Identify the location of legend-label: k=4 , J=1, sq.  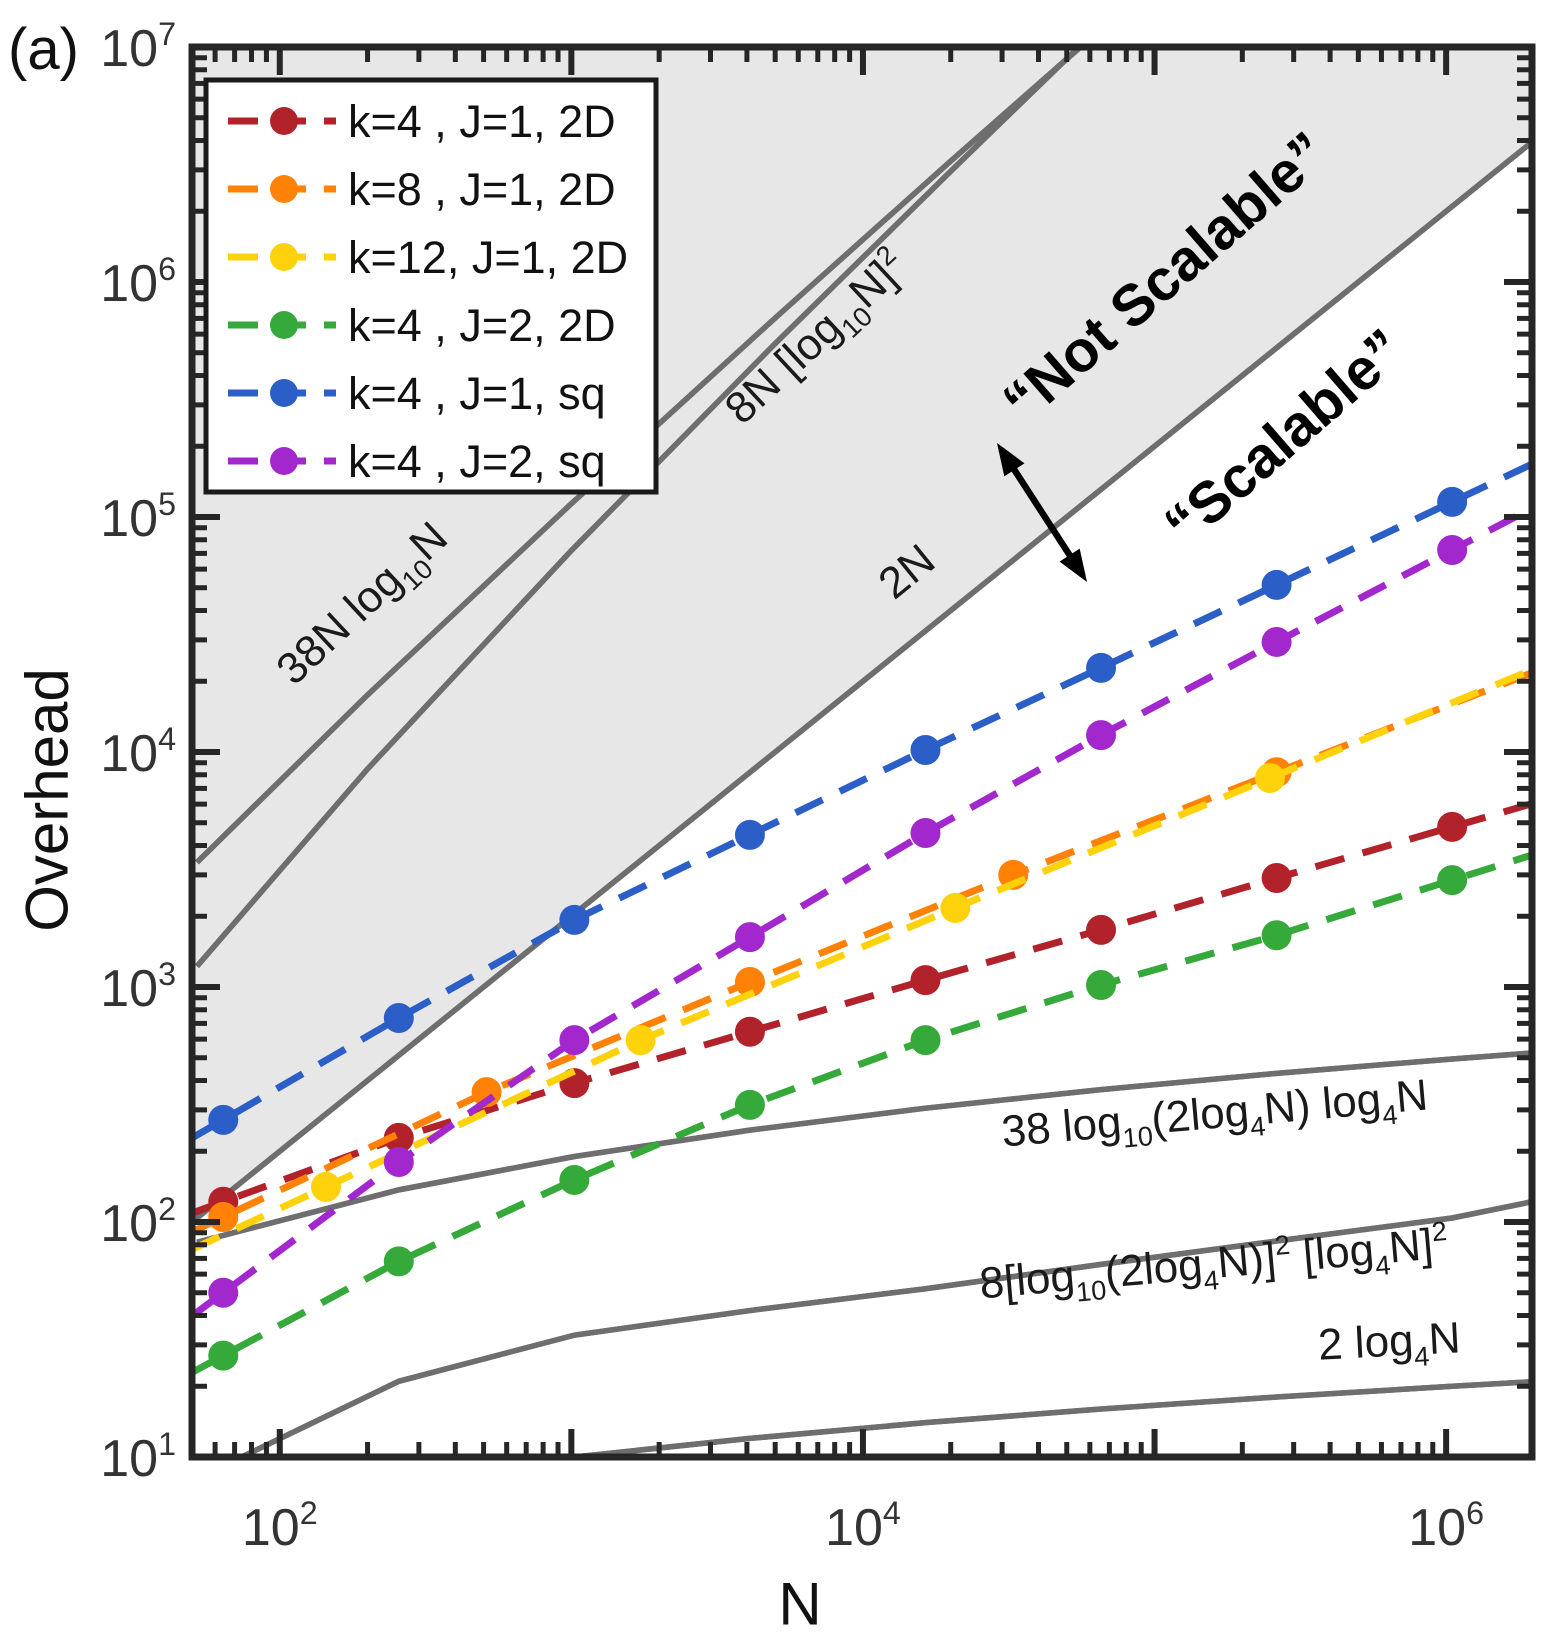
(477, 393).